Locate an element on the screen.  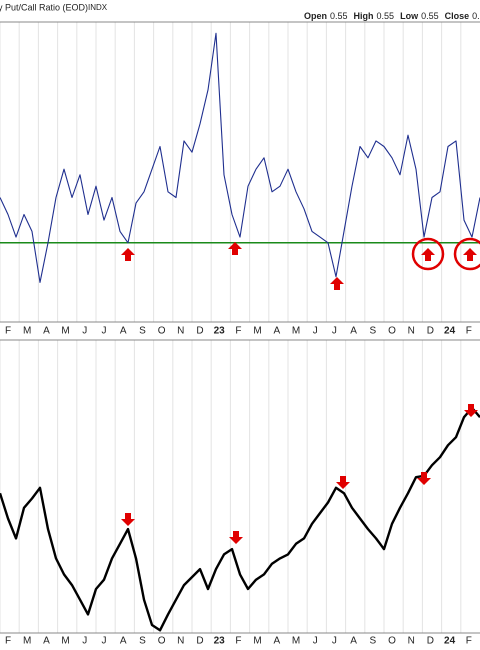
quote-label: Low is located at coordinates (409, 16).